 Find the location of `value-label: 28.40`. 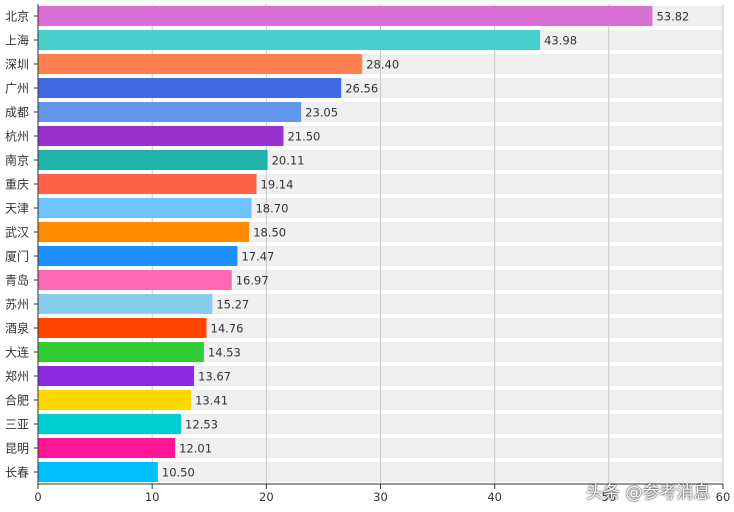

value-label: 28.40 is located at coordinates (382, 65).